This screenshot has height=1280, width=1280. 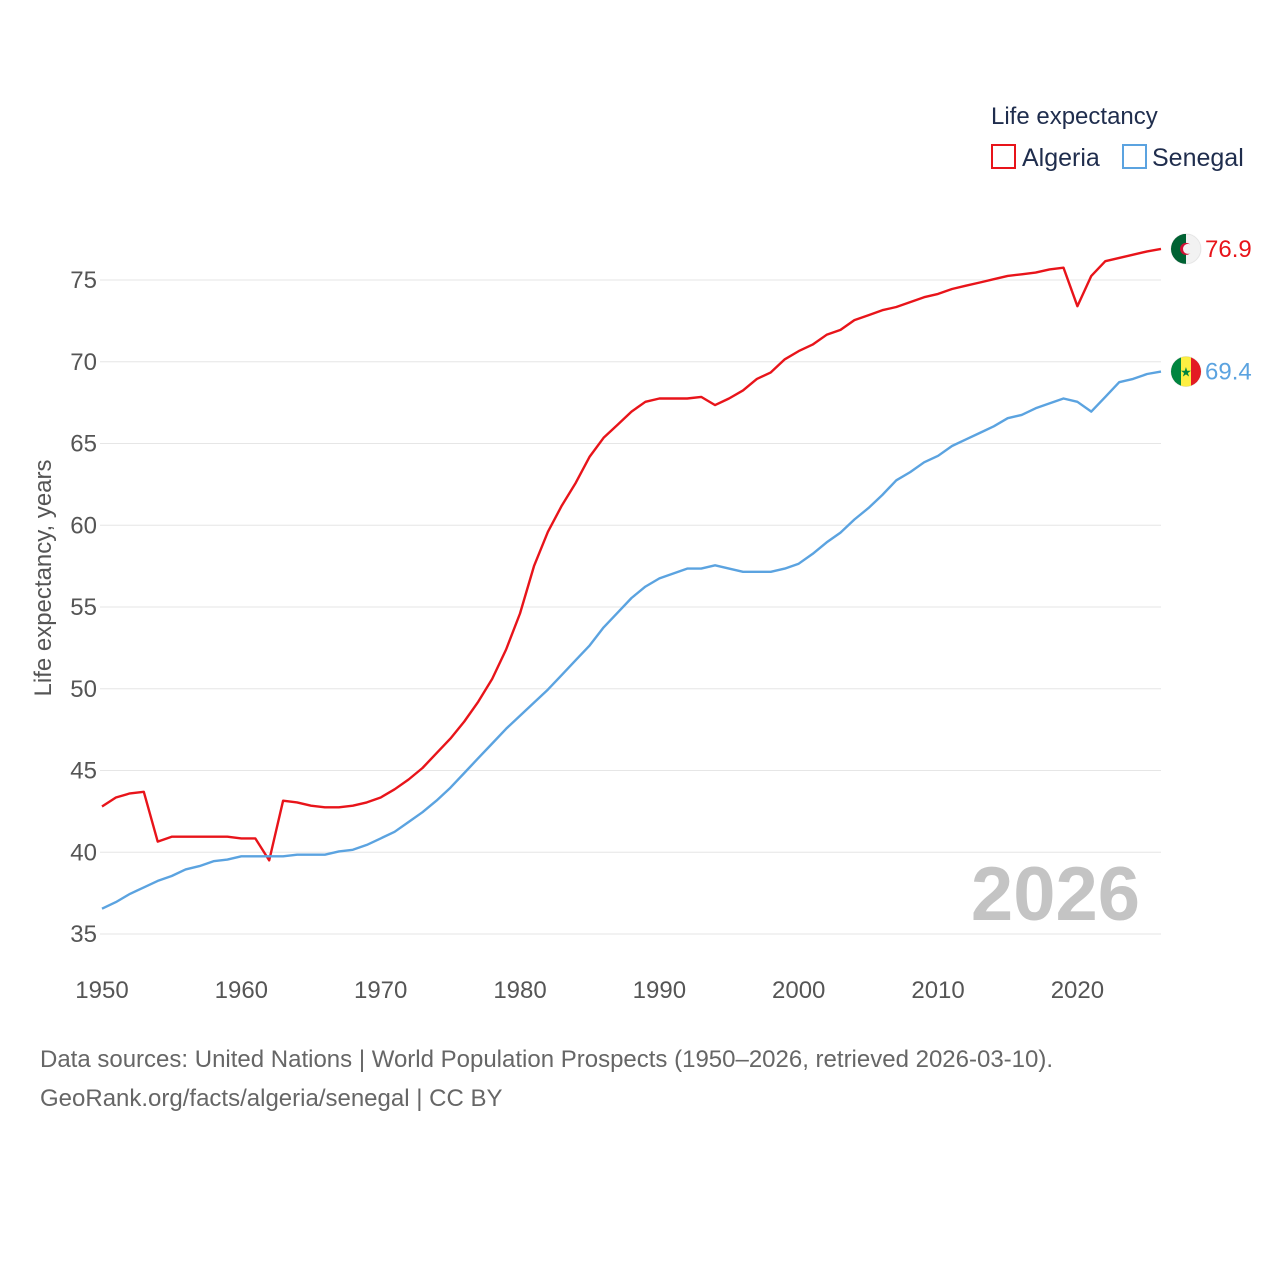 I want to click on y-tick-label-35: 35, so click(x=83, y=934).